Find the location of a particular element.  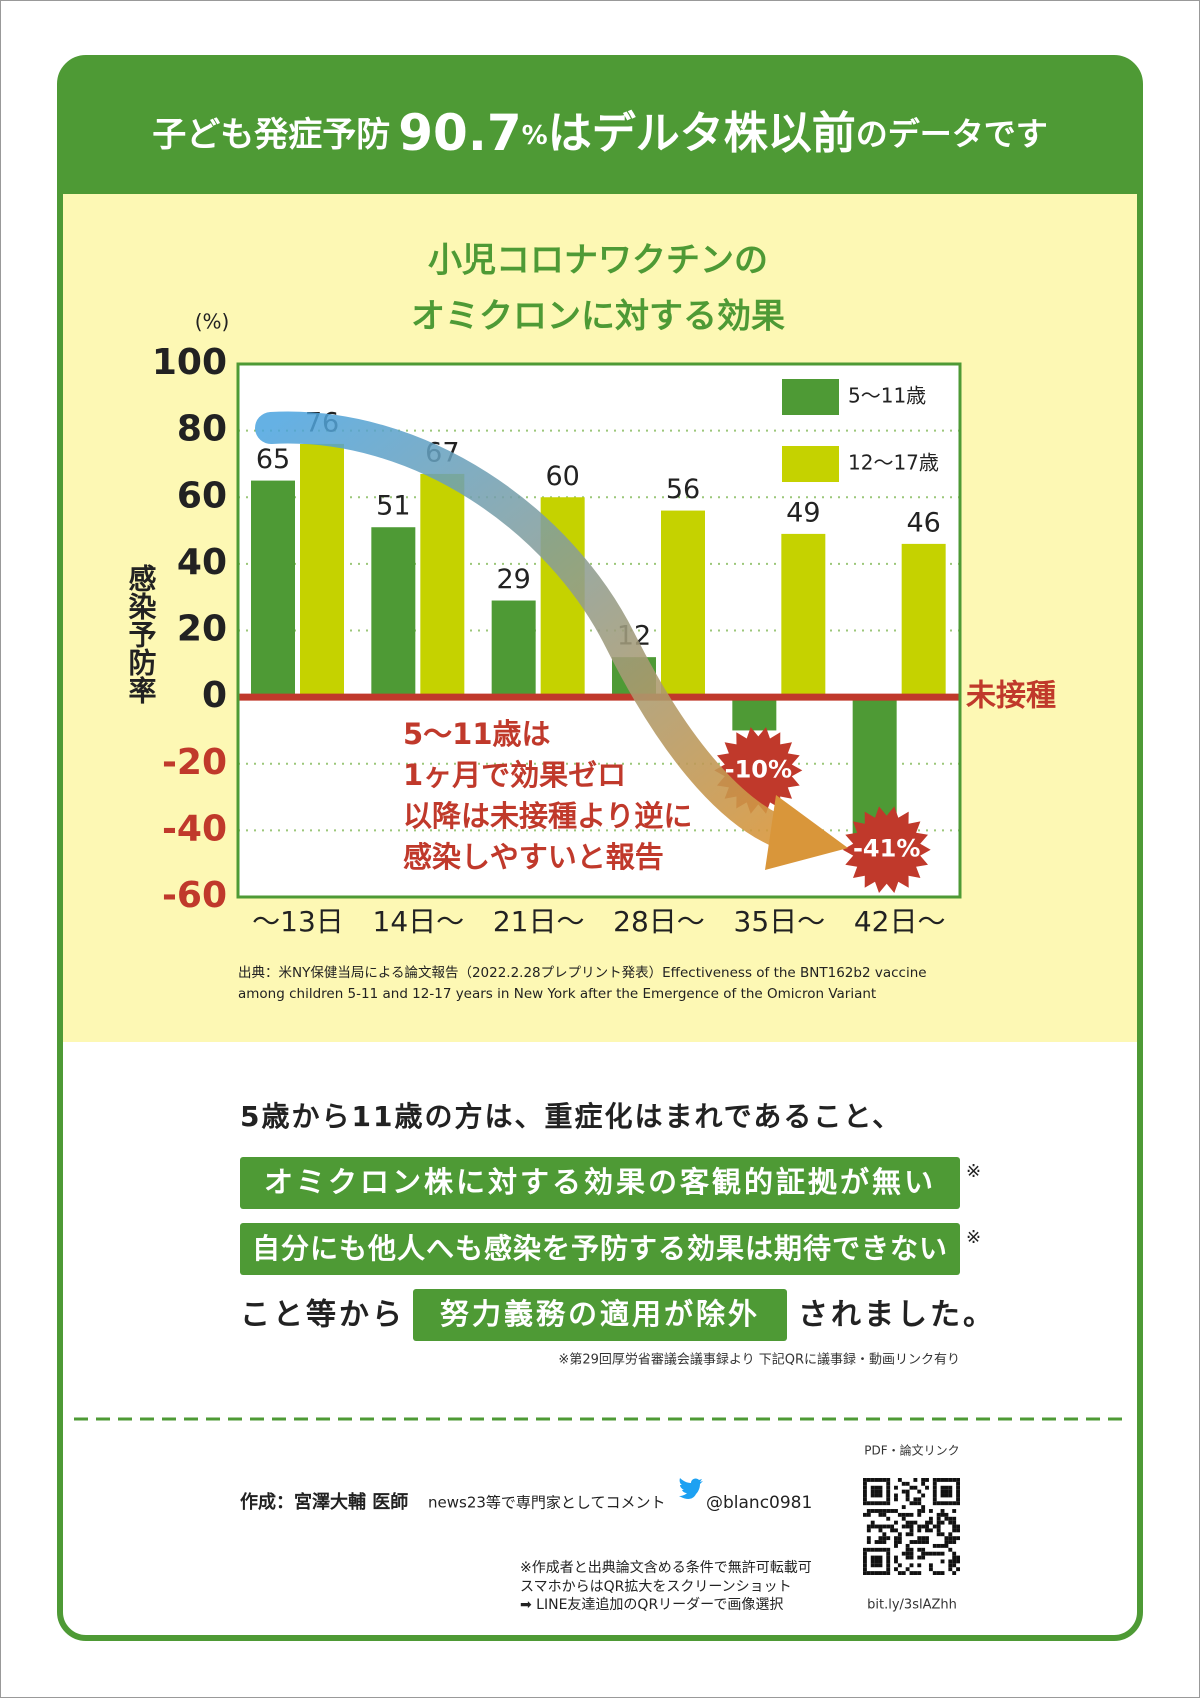

trend-arrowhead is located at coordinates (806, 832).